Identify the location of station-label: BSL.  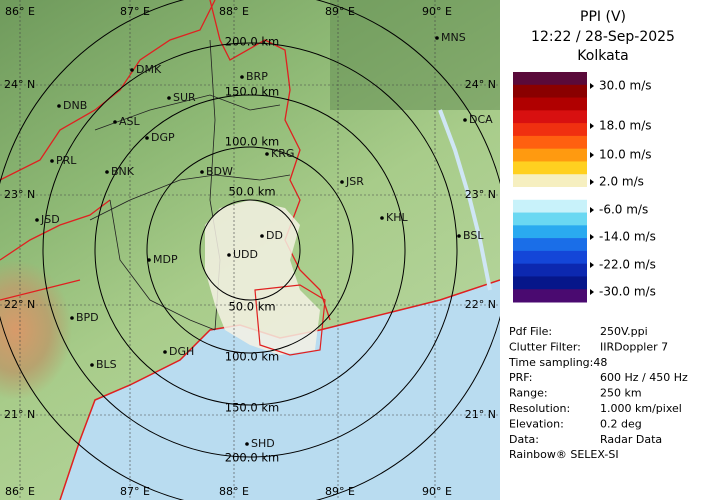
(473, 235).